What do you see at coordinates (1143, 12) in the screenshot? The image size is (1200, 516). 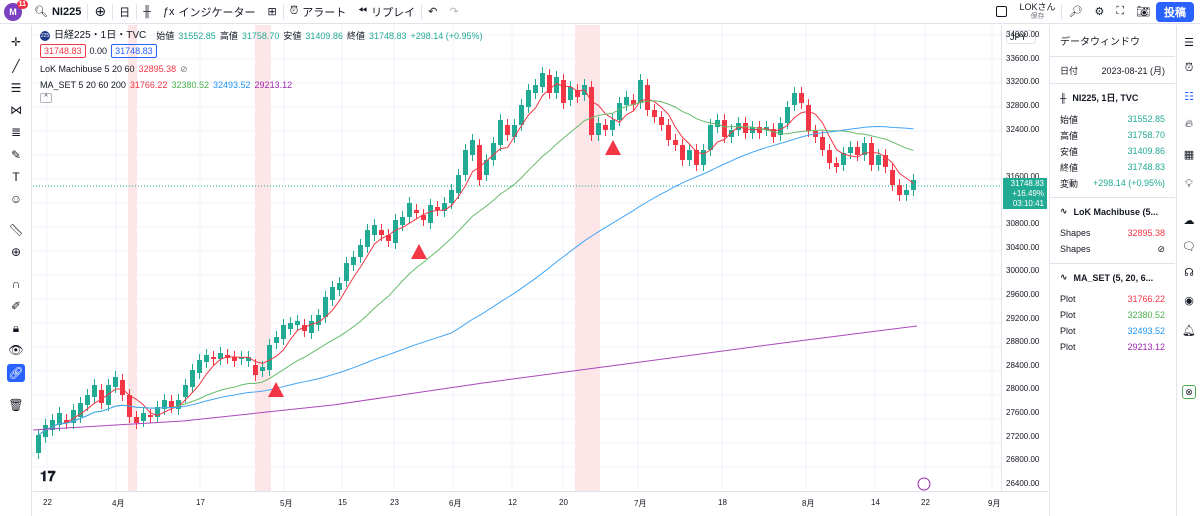 I see `snapshot-button: 📷︎` at bounding box center [1143, 12].